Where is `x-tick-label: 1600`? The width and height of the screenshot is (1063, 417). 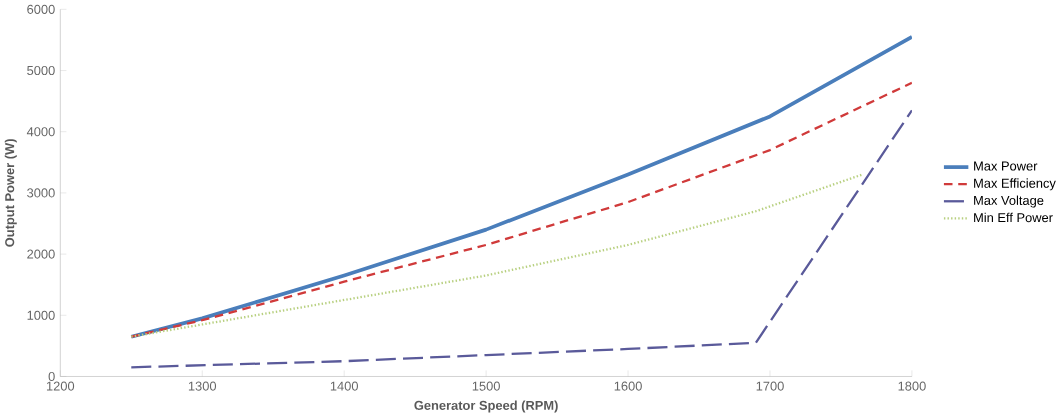
x-tick-label: 1600 is located at coordinates (628, 386).